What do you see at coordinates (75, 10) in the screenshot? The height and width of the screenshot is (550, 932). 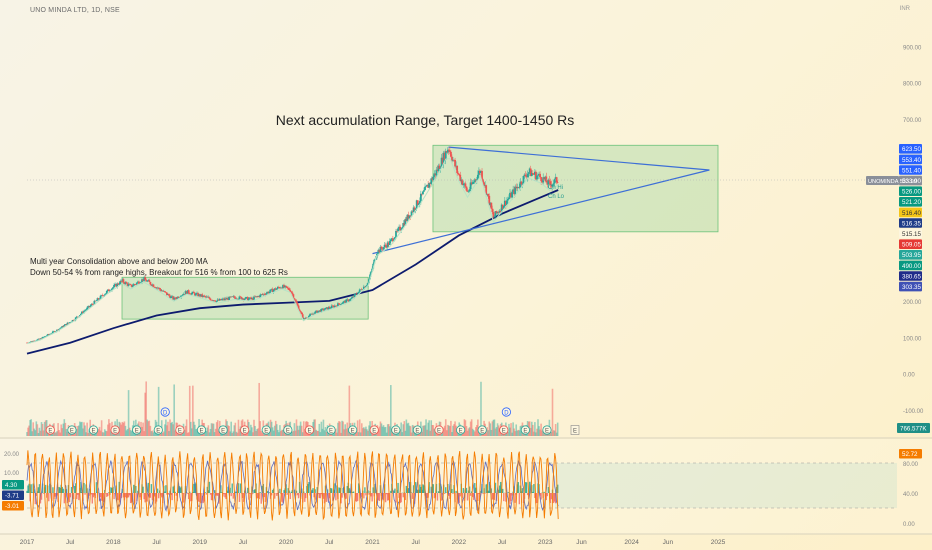 I see `symbol-header: UNO MINDA LTD, 1D, NSE` at bounding box center [75, 10].